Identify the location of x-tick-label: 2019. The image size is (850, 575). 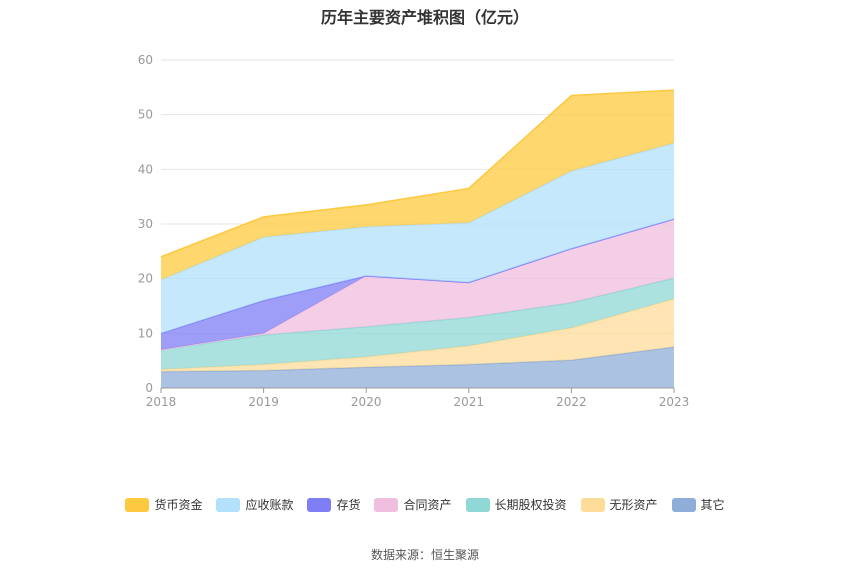
(263, 402).